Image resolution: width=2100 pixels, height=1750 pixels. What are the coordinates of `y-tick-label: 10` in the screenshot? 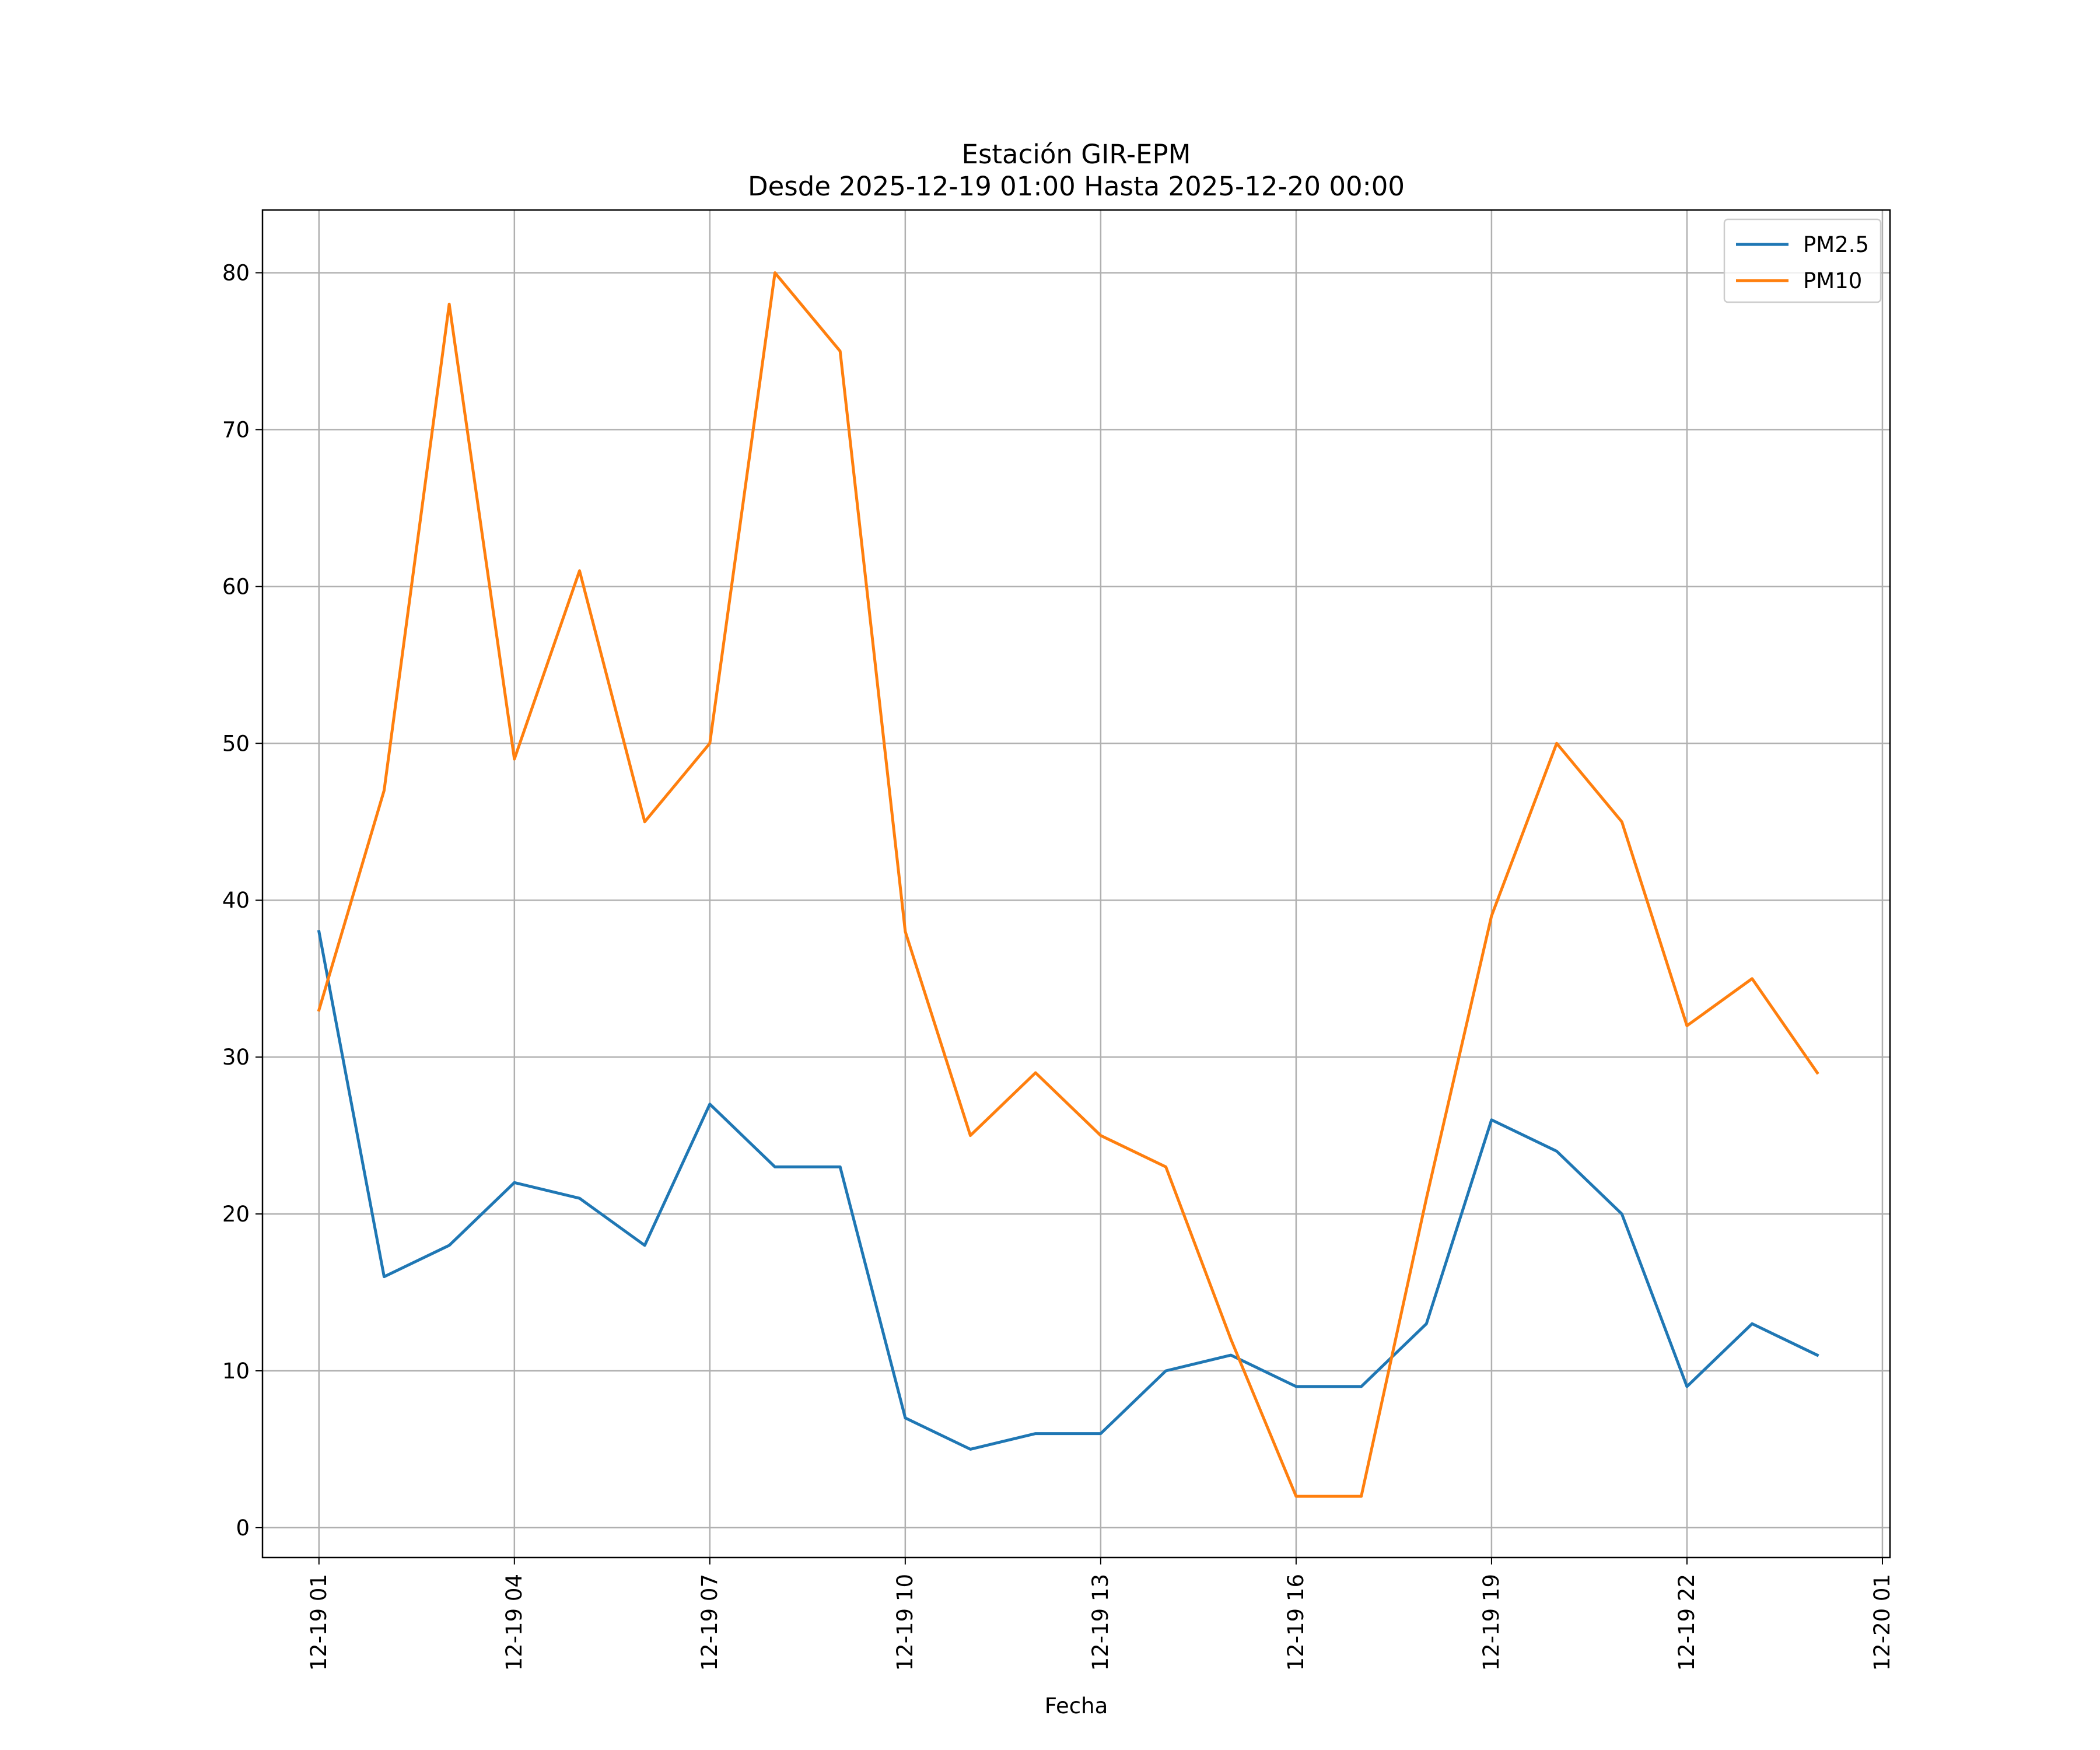 It's located at (236, 1371).